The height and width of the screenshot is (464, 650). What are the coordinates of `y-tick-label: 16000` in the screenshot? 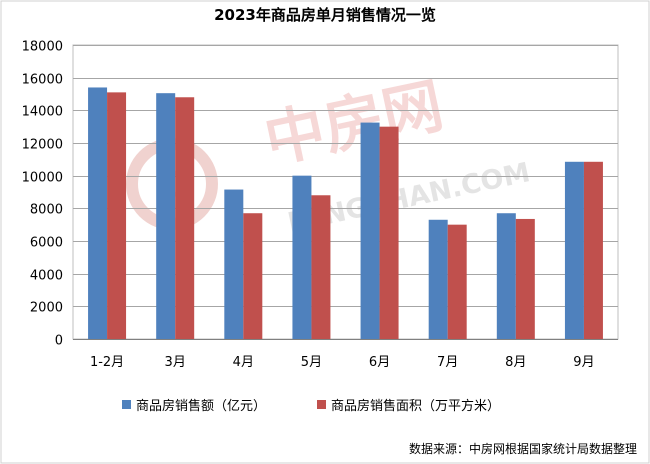 It's located at (42, 80).